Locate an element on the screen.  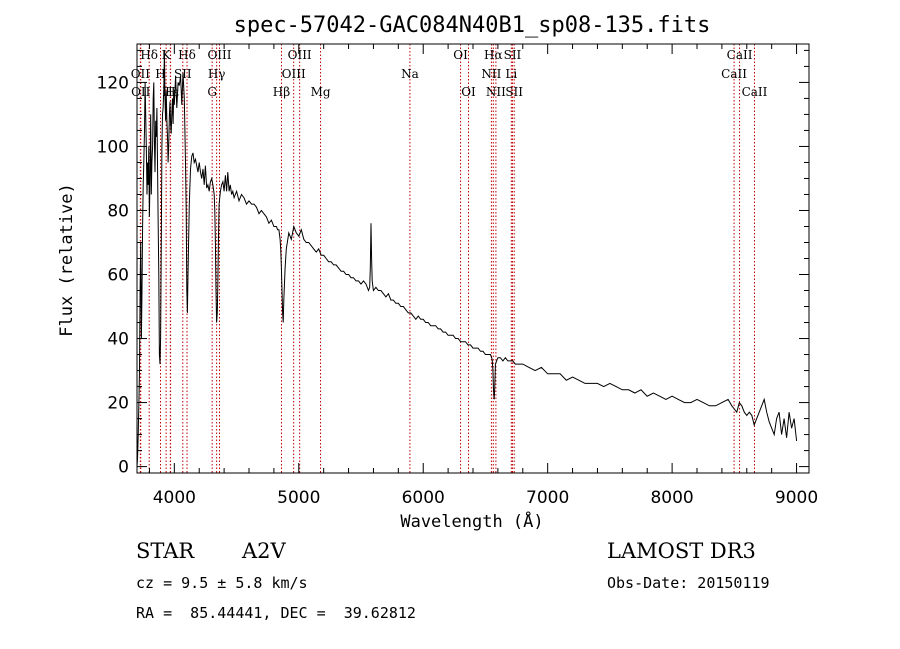
y-tick-label: 40 is located at coordinates (118, 340).